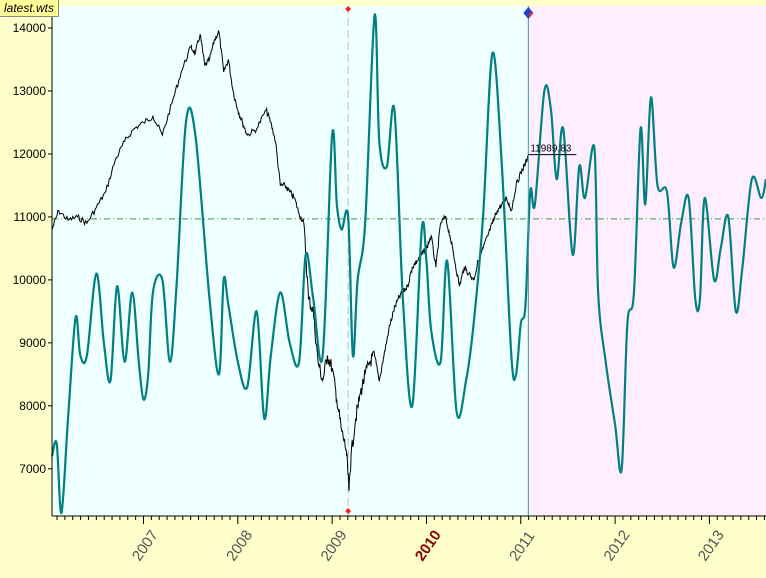  I want to click on x-tick-label: 2009, so click(333, 545).